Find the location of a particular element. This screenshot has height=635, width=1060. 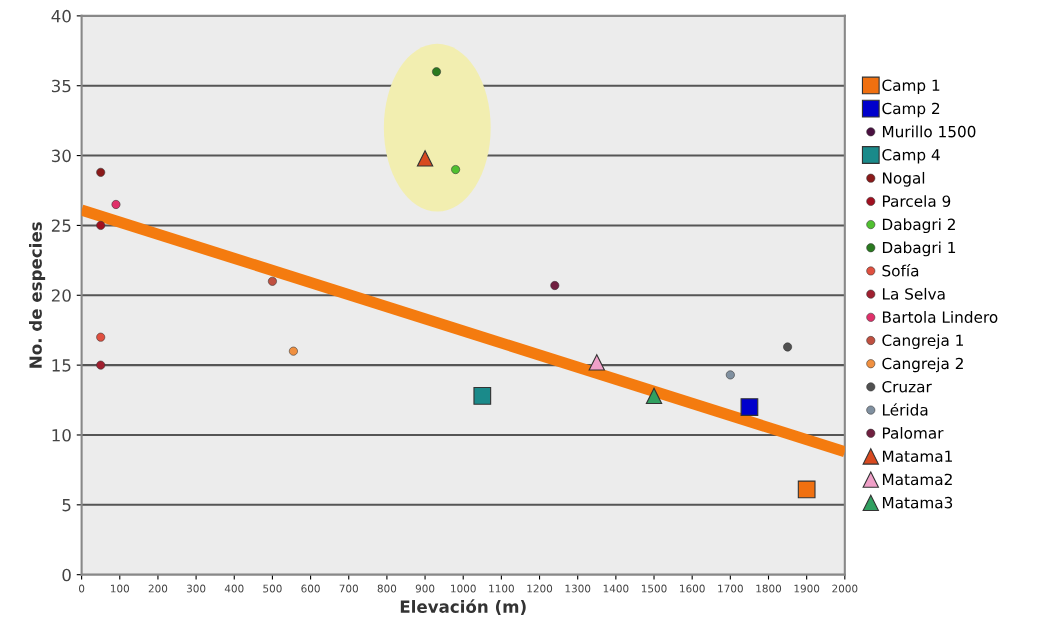

x-tick-label: 600 is located at coordinates (310, 588).